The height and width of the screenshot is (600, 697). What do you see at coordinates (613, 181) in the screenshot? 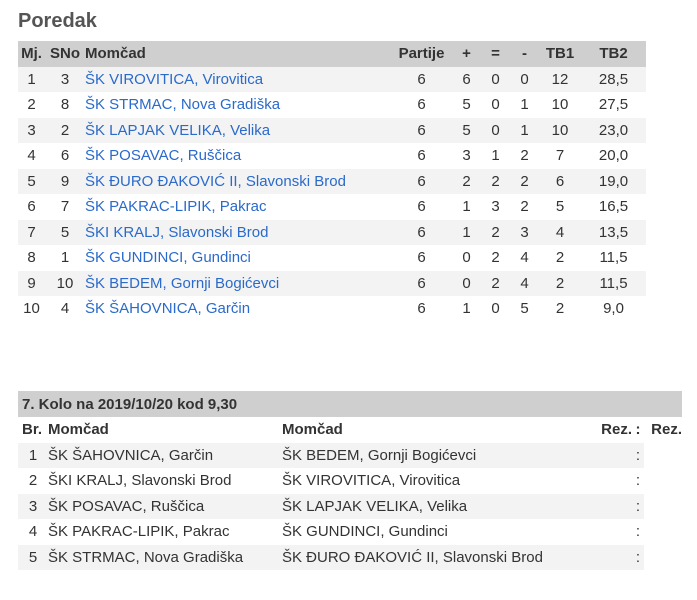
I see `cell-tb2: 19,0` at bounding box center [613, 181].